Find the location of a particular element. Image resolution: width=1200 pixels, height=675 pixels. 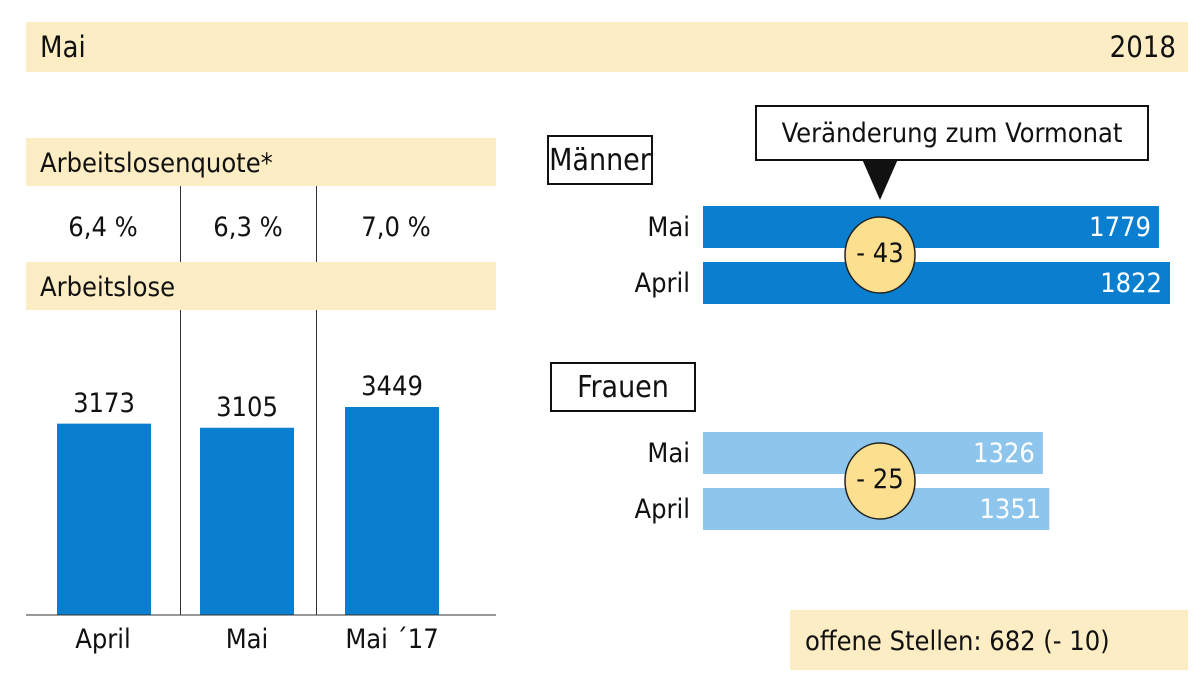

header-year: 2018 is located at coordinates (1142, 47).